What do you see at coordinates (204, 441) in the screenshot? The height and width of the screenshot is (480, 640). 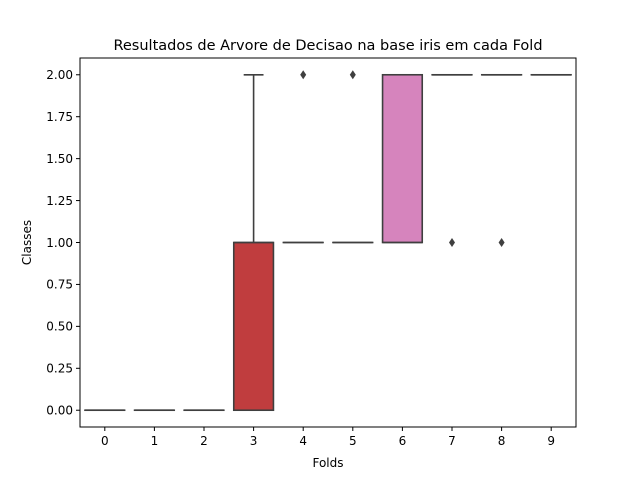 I see `x-tick-label: 2` at bounding box center [204, 441].